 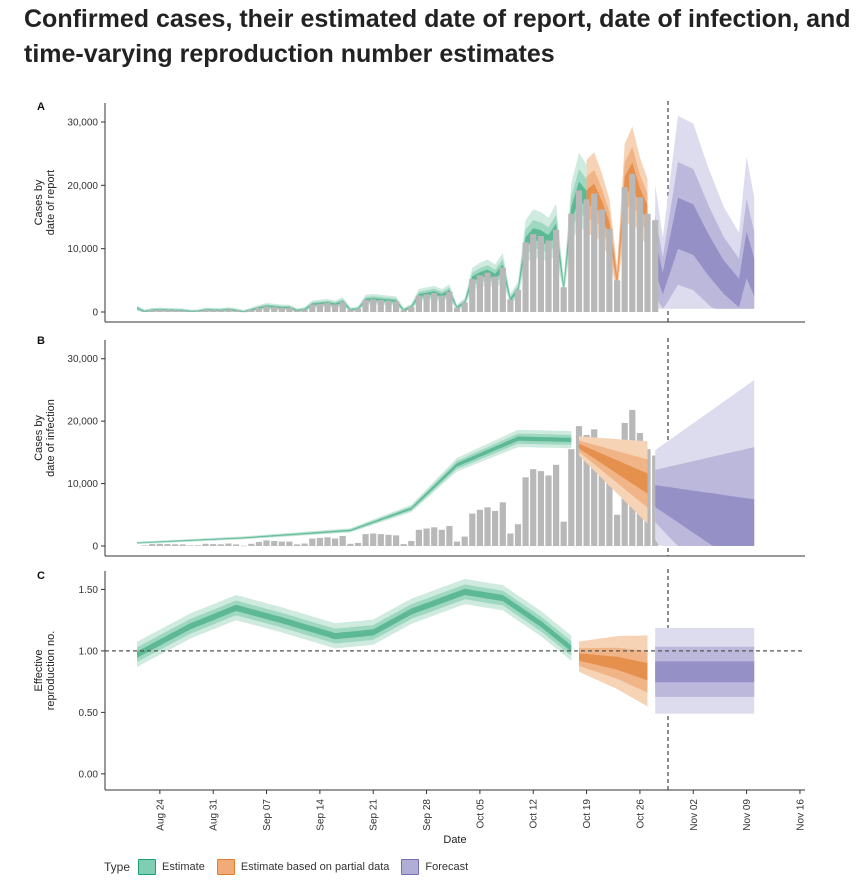 What do you see at coordinates (534, 814) in the screenshot?
I see `x-tick-label: Oct 12` at bounding box center [534, 814].